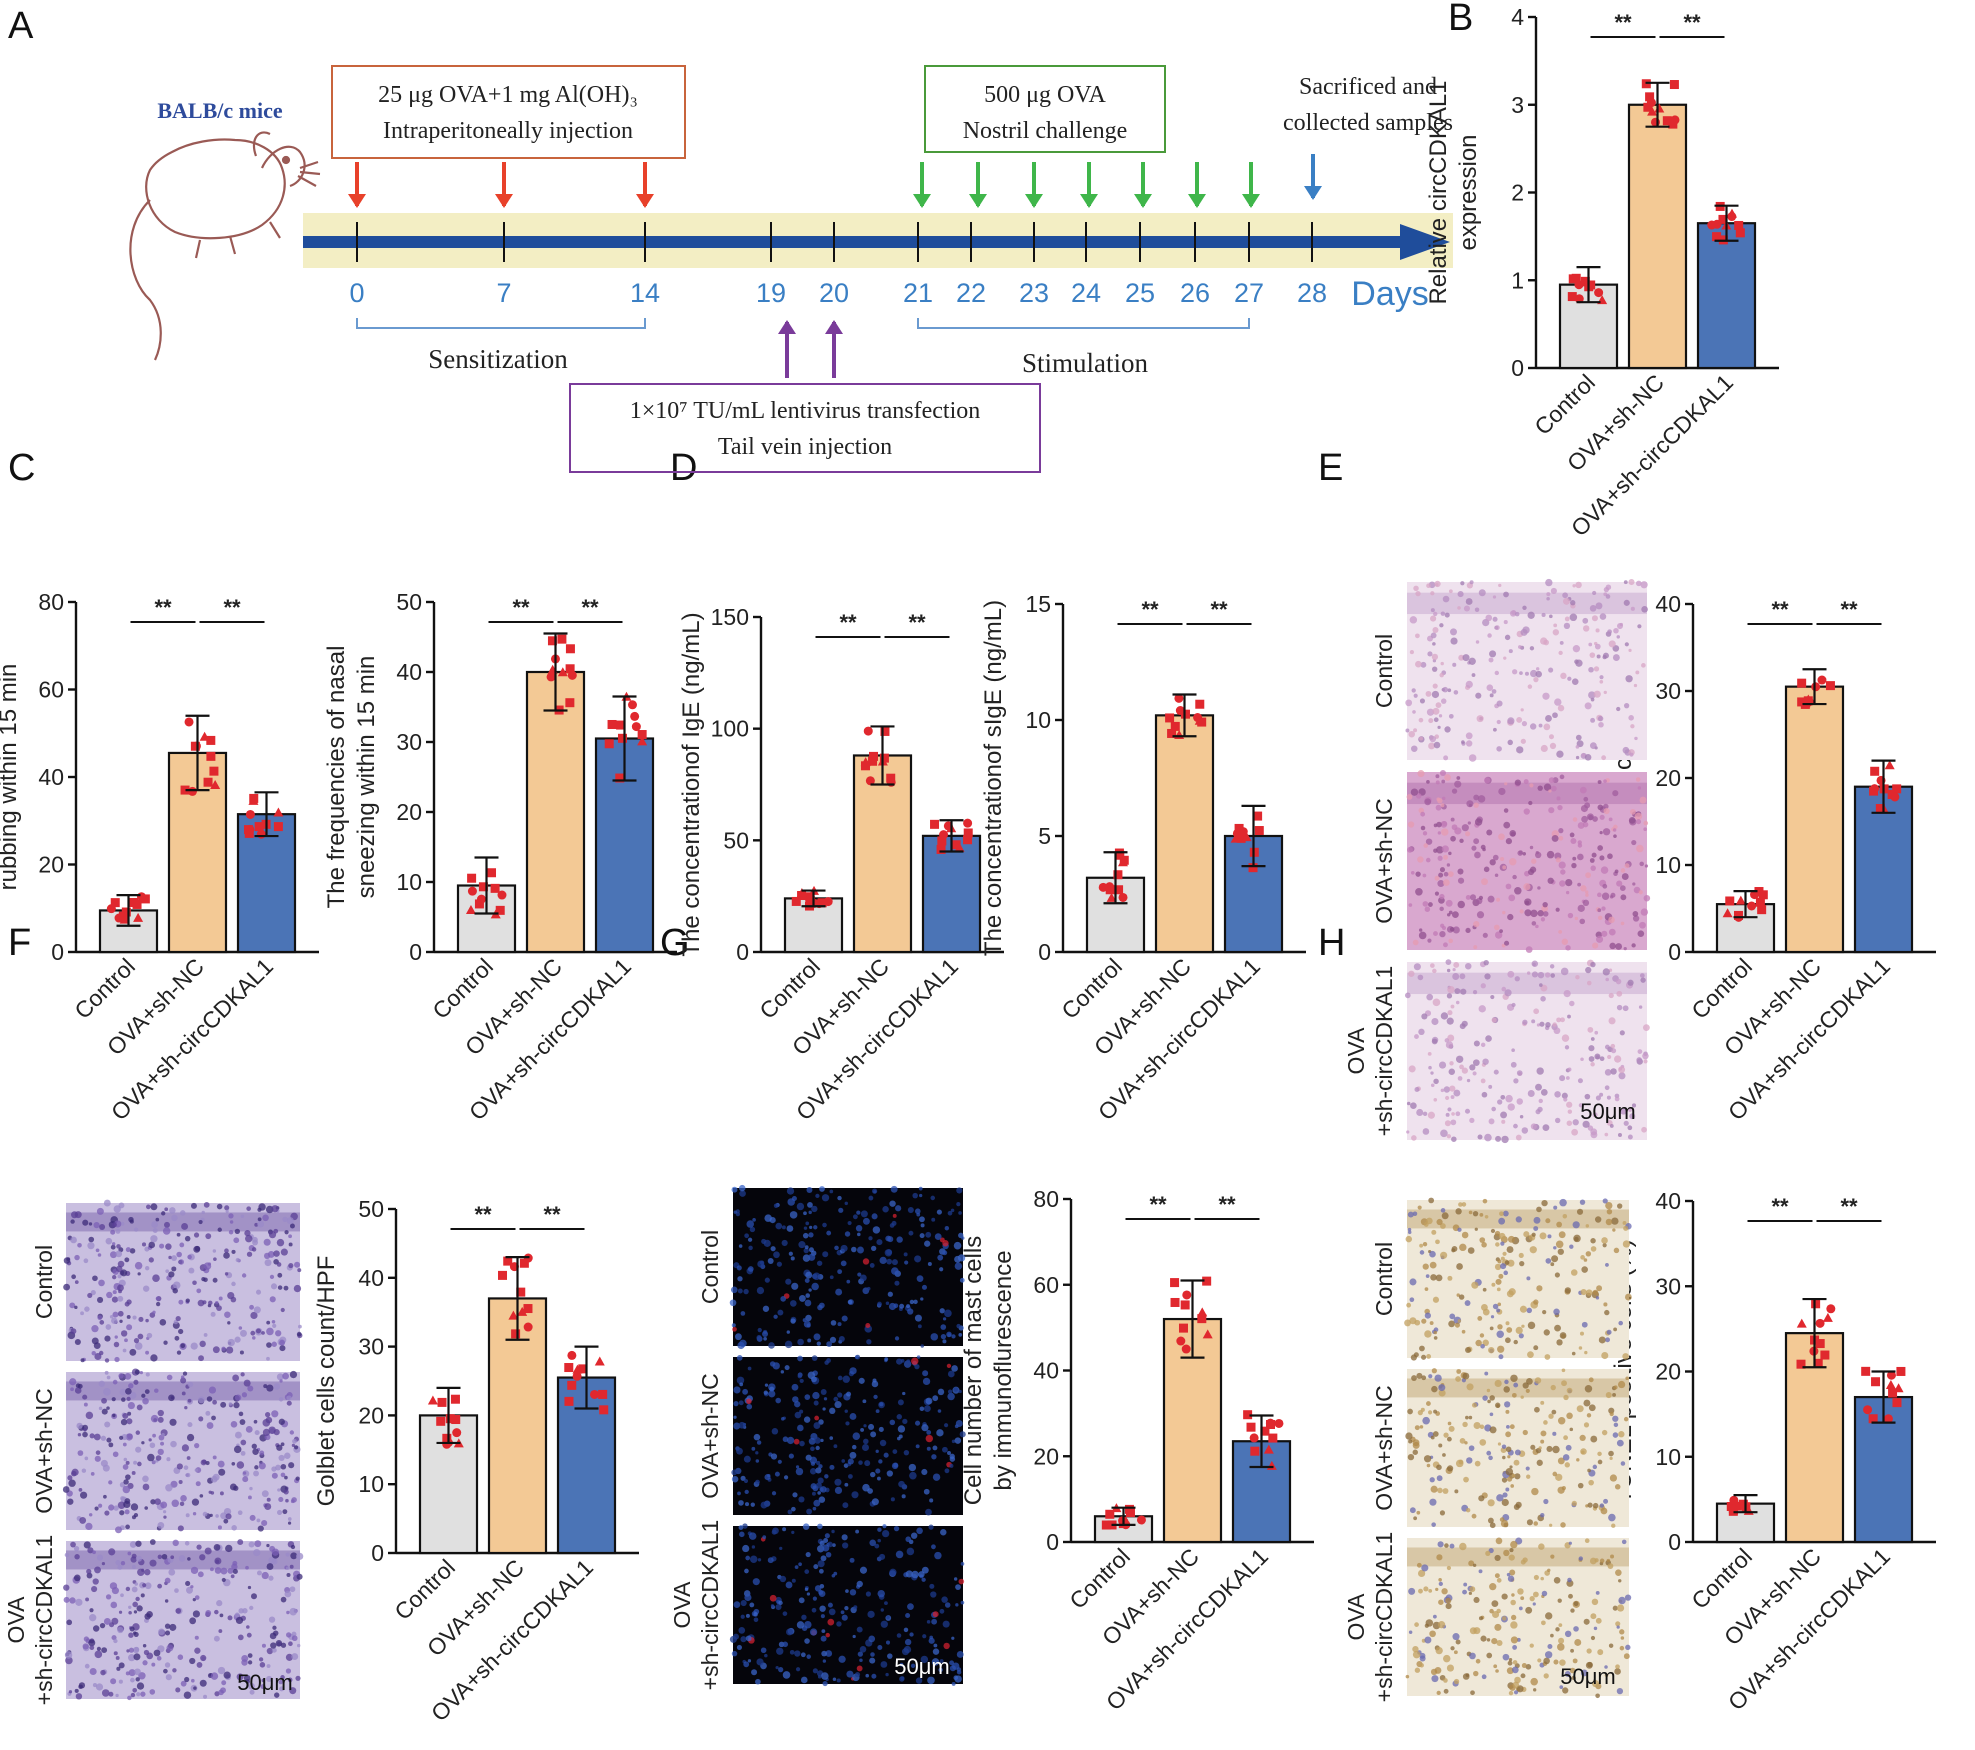 This screenshot has width=1975, height=1750. Describe the element at coordinates (1312, 293) in the screenshot. I see `day-label: 28` at that location.